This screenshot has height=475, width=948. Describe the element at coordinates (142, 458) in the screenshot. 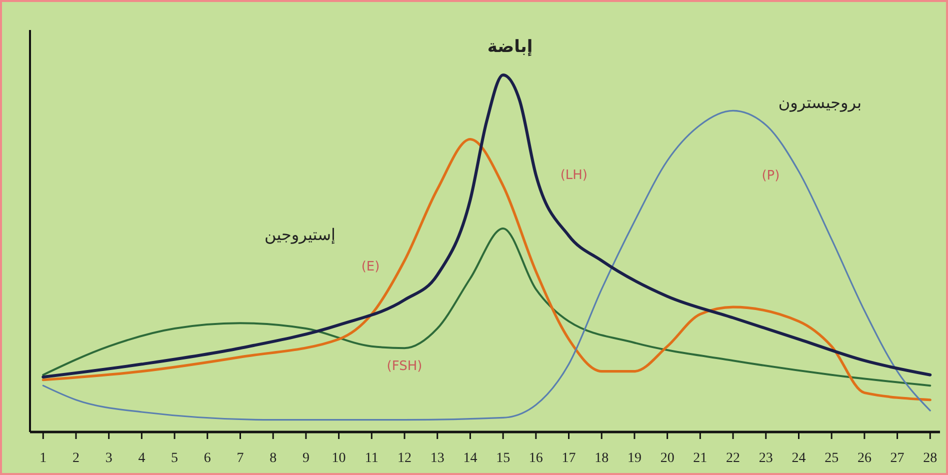

I see `x-tick-label: 4` at that location.